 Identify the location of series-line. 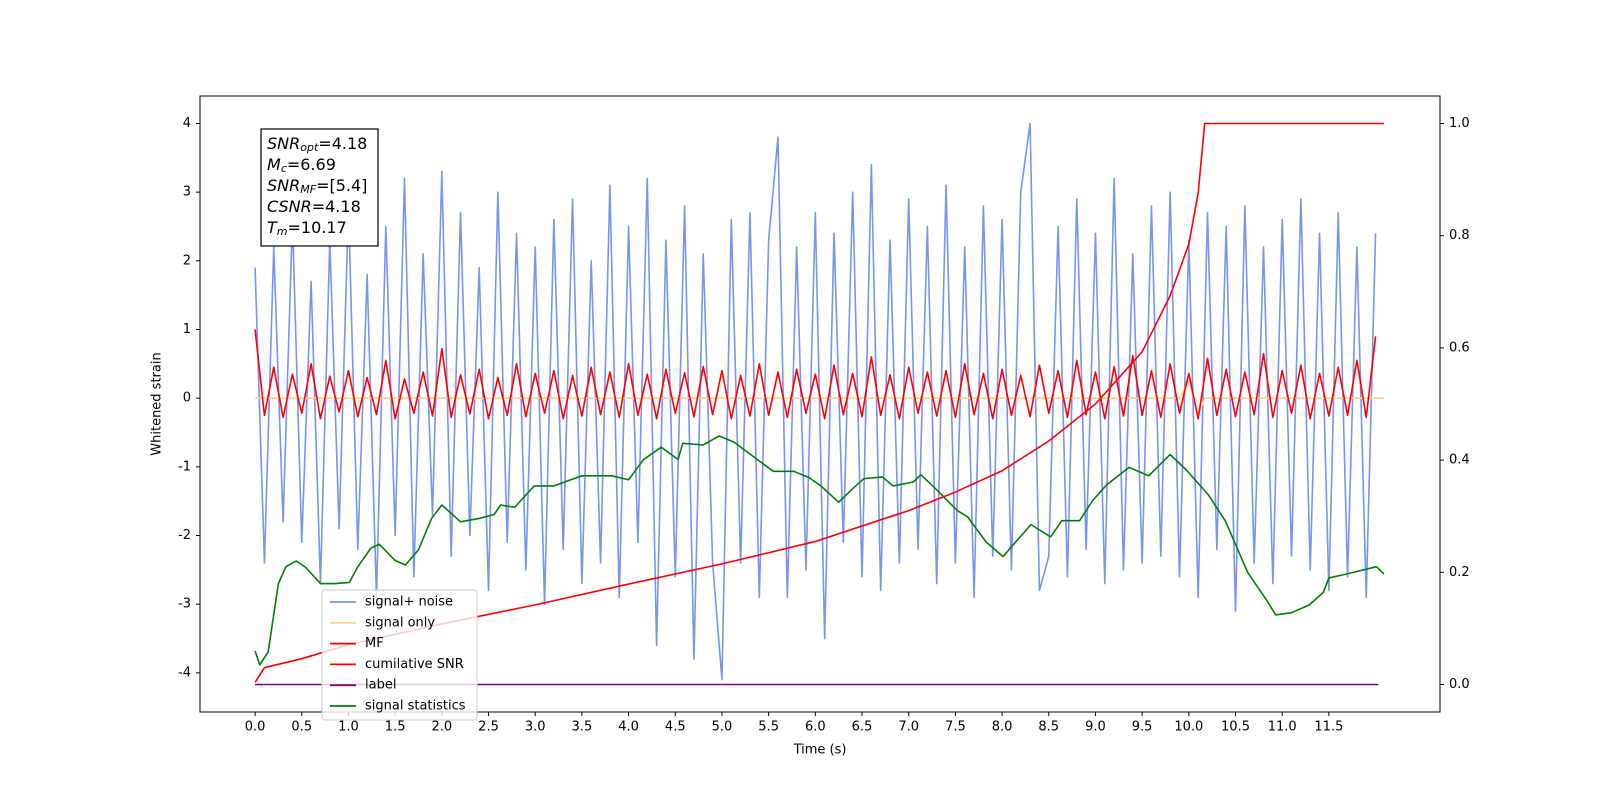
(815, 374).